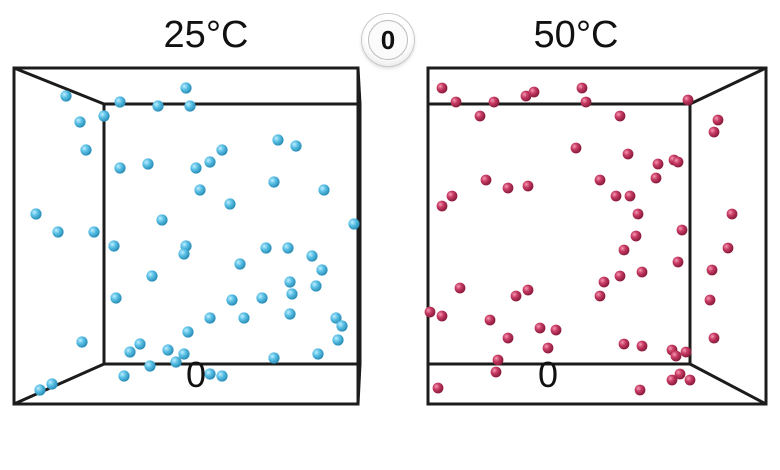  I want to click on right-temperature-label: 50°C, so click(576, 35).